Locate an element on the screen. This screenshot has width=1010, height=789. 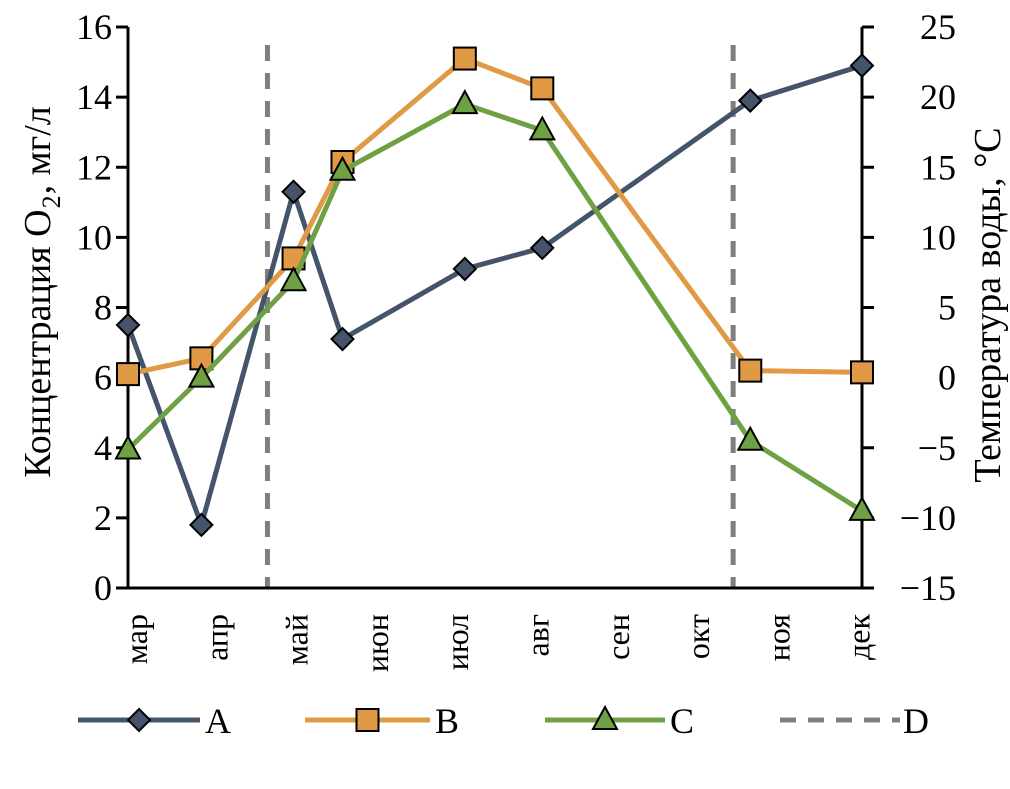
y2-tick-label: 0 is located at coordinates (947, 378).